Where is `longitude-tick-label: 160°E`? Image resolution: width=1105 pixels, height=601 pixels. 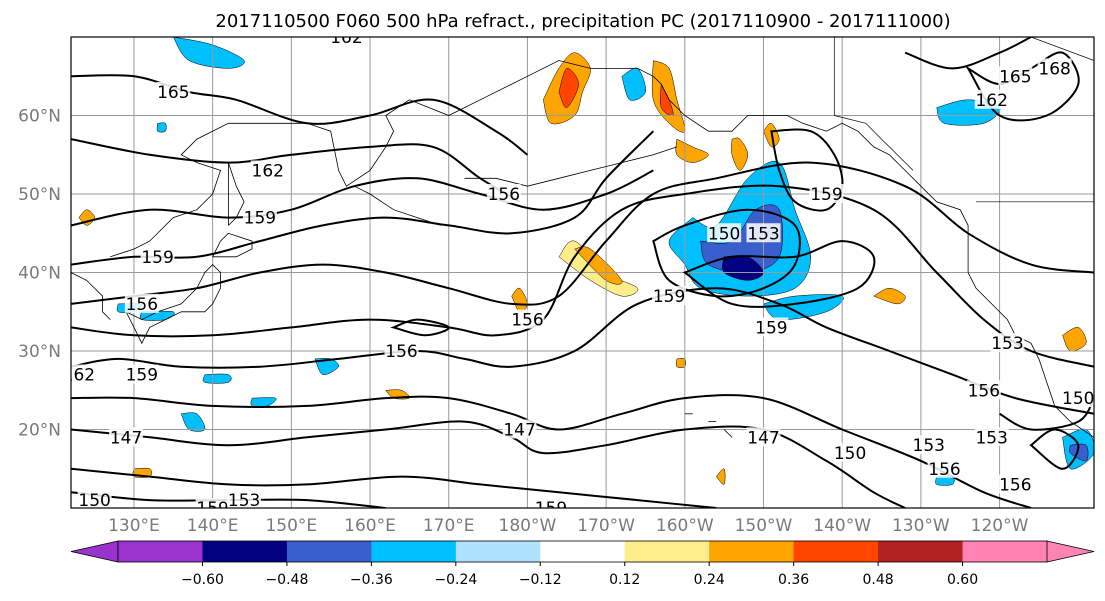
longitude-tick-label: 160°E is located at coordinates (370, 526).